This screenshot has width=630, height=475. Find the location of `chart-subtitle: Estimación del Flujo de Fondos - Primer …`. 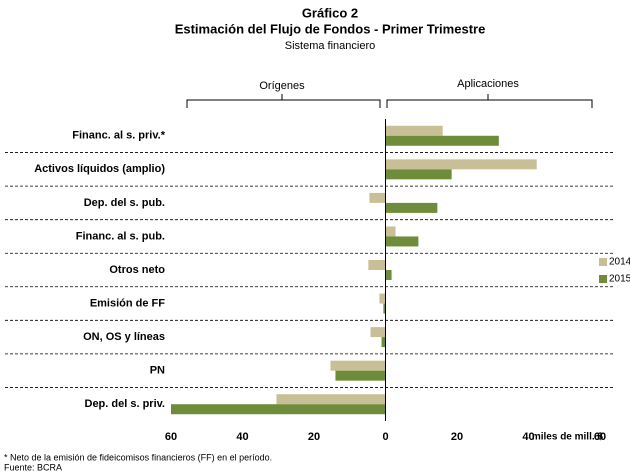

chart-subtitle: Estimación del Flujo de Fondos - Primer … is located at coordinates (330, 28).